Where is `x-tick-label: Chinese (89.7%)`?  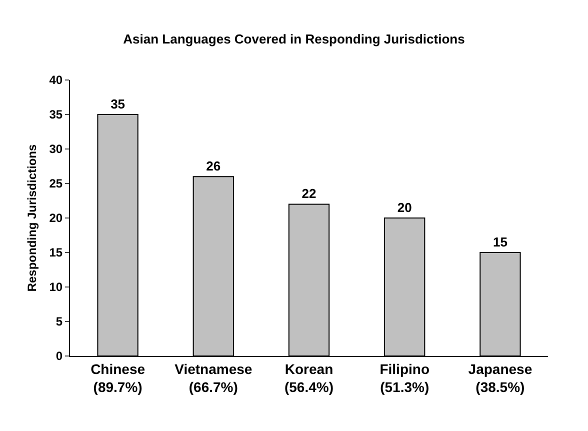 x-tick-label: Chinese (89.7%) is located at coordinates (118, 377).